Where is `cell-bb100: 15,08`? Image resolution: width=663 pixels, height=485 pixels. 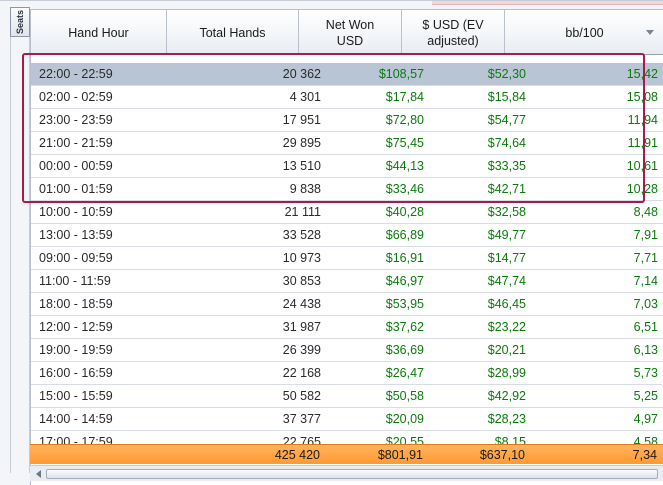
cell-bb100: 15,08 is located at coordinates (642, 97).